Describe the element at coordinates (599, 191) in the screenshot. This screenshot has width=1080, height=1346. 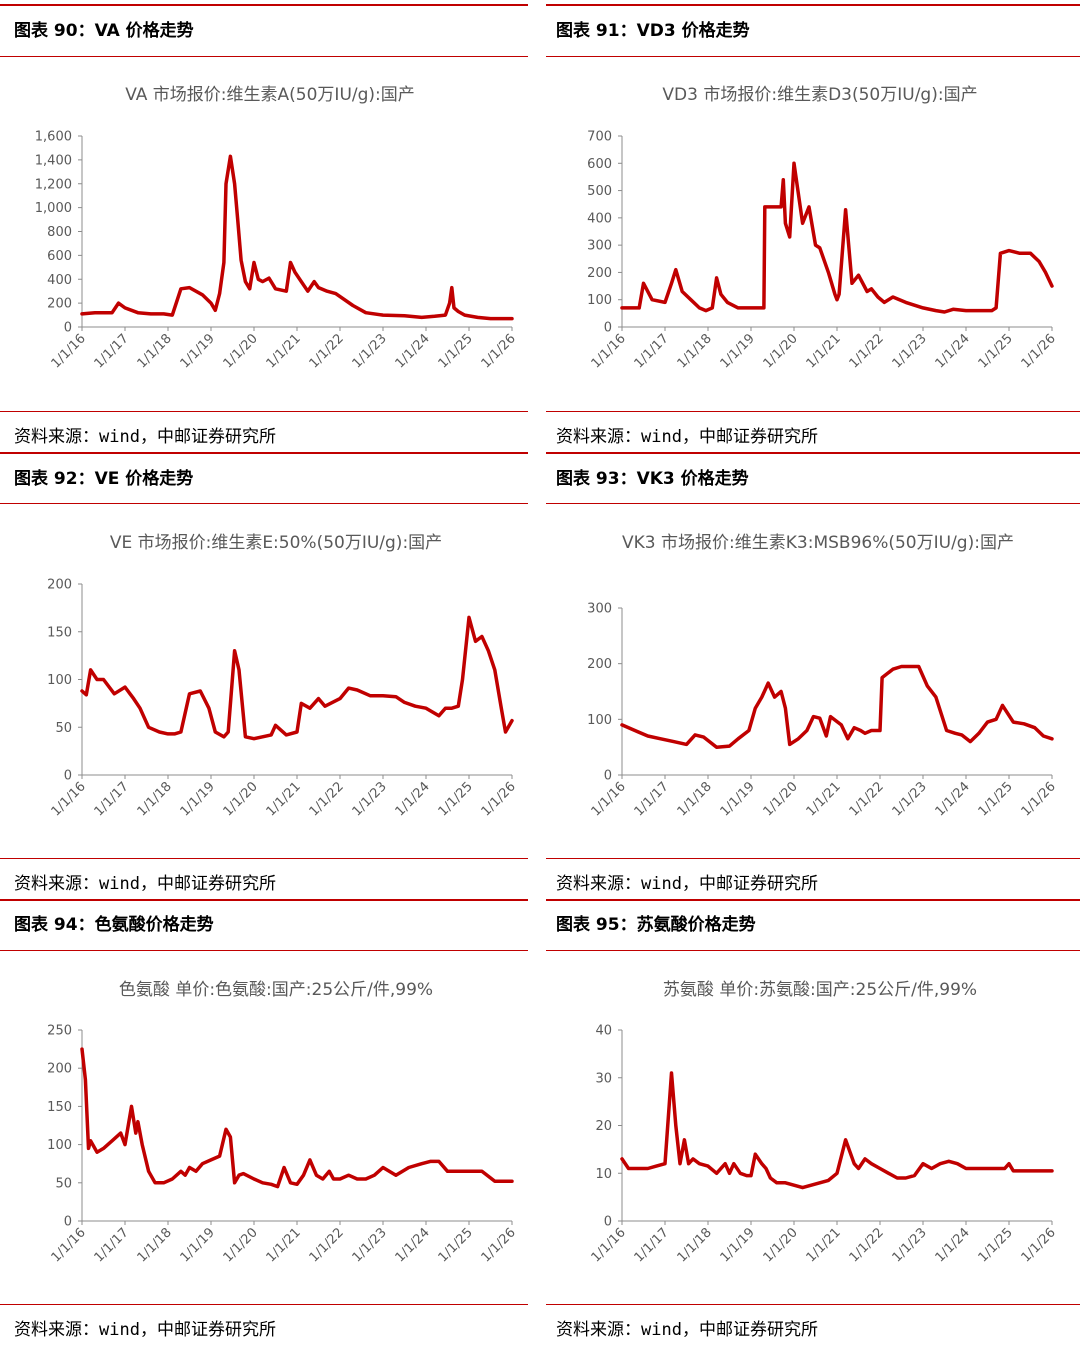
I see `y-tick-label: 500` at that location.